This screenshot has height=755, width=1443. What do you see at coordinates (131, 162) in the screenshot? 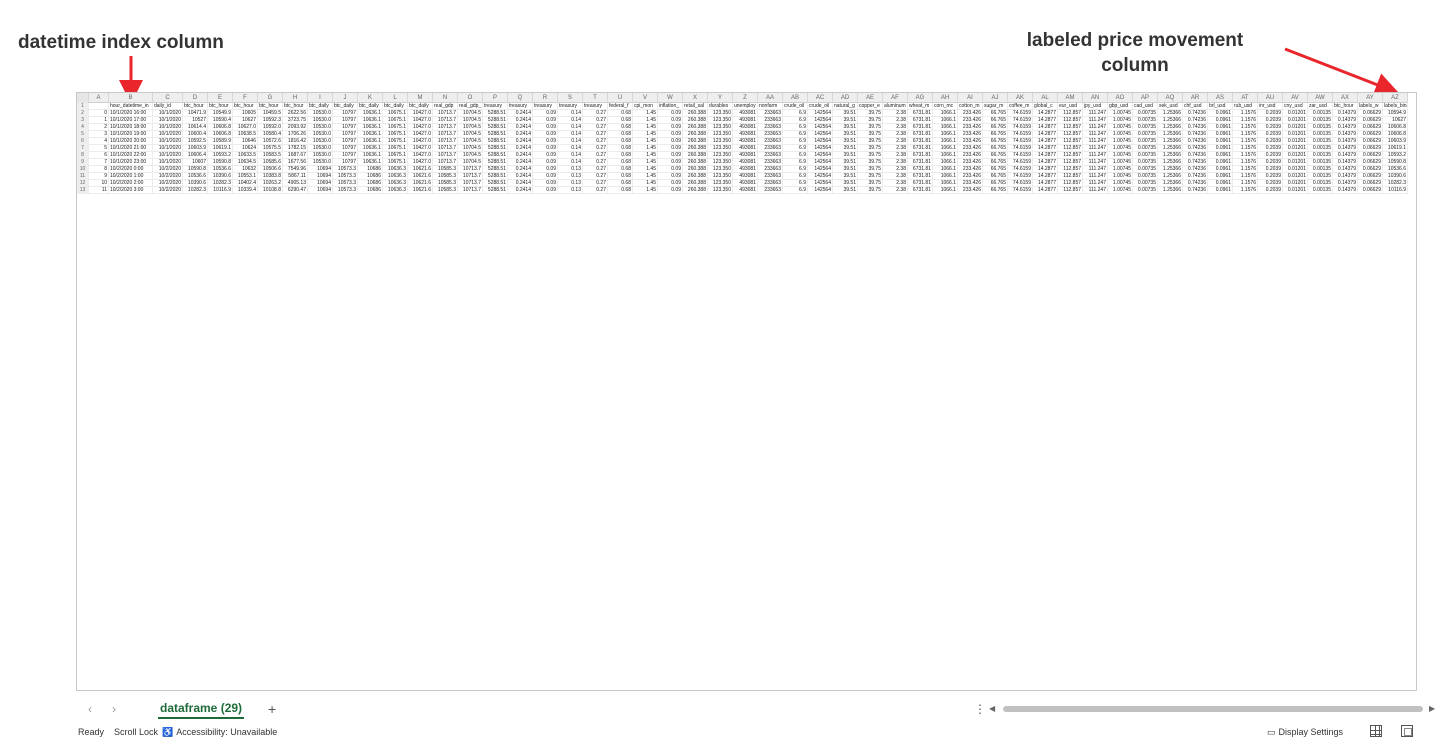
I see `cell: 10/1/2020 23:00` at bounding box center [131, 162].